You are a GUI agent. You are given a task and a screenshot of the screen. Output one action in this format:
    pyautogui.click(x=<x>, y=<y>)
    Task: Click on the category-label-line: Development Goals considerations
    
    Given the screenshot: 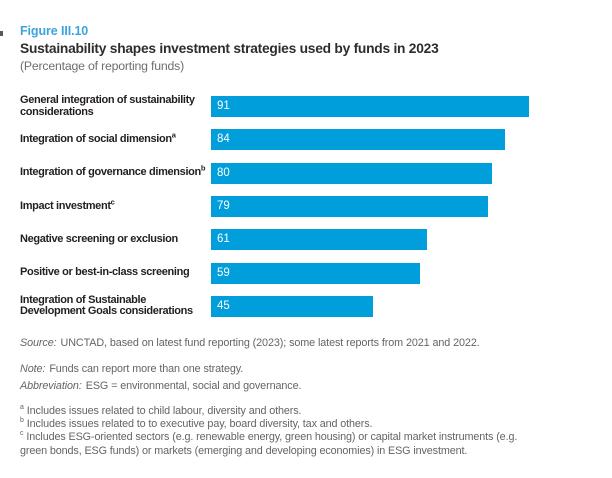 What is the action you would take?
    pyautogui.click(x=106, y=311)
    